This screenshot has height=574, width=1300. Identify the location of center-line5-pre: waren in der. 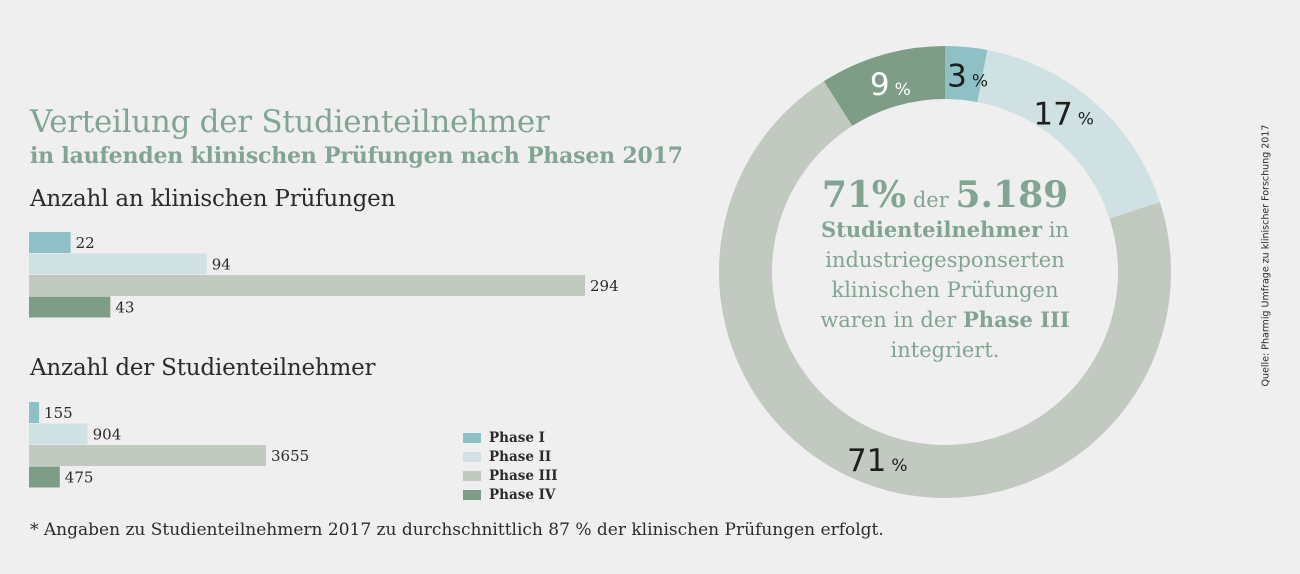
(888, 320).